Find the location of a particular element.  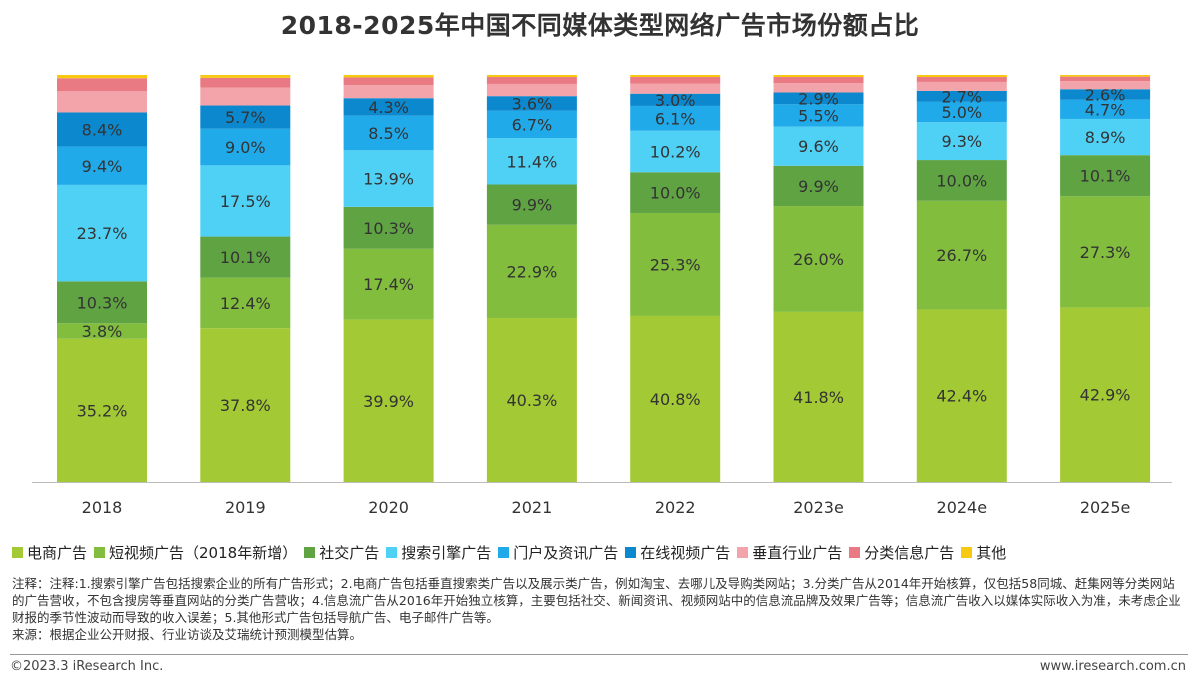

data-label: 39.9% is located at coordinates (388, 401).